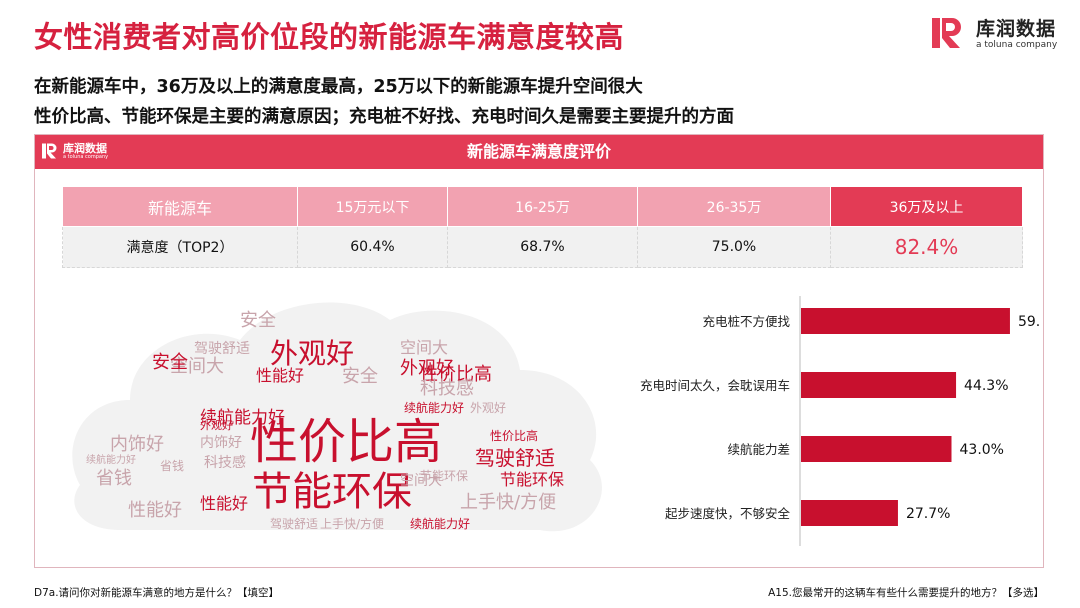  Describe the element at coordinates (157, 593) in the screenshot. I see `footer-note-left: D7a.请问你对新能源车满意的地方是什么？【填空】` at that location.